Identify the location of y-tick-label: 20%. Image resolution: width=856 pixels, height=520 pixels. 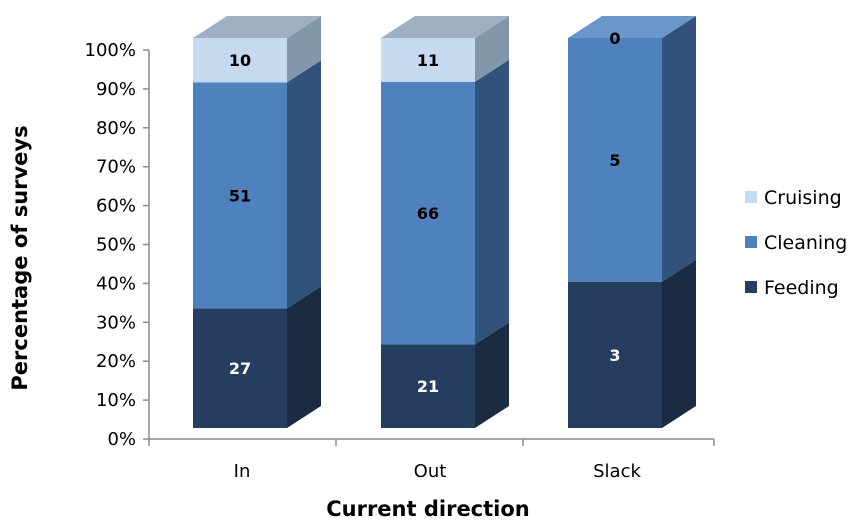
(116, 361).